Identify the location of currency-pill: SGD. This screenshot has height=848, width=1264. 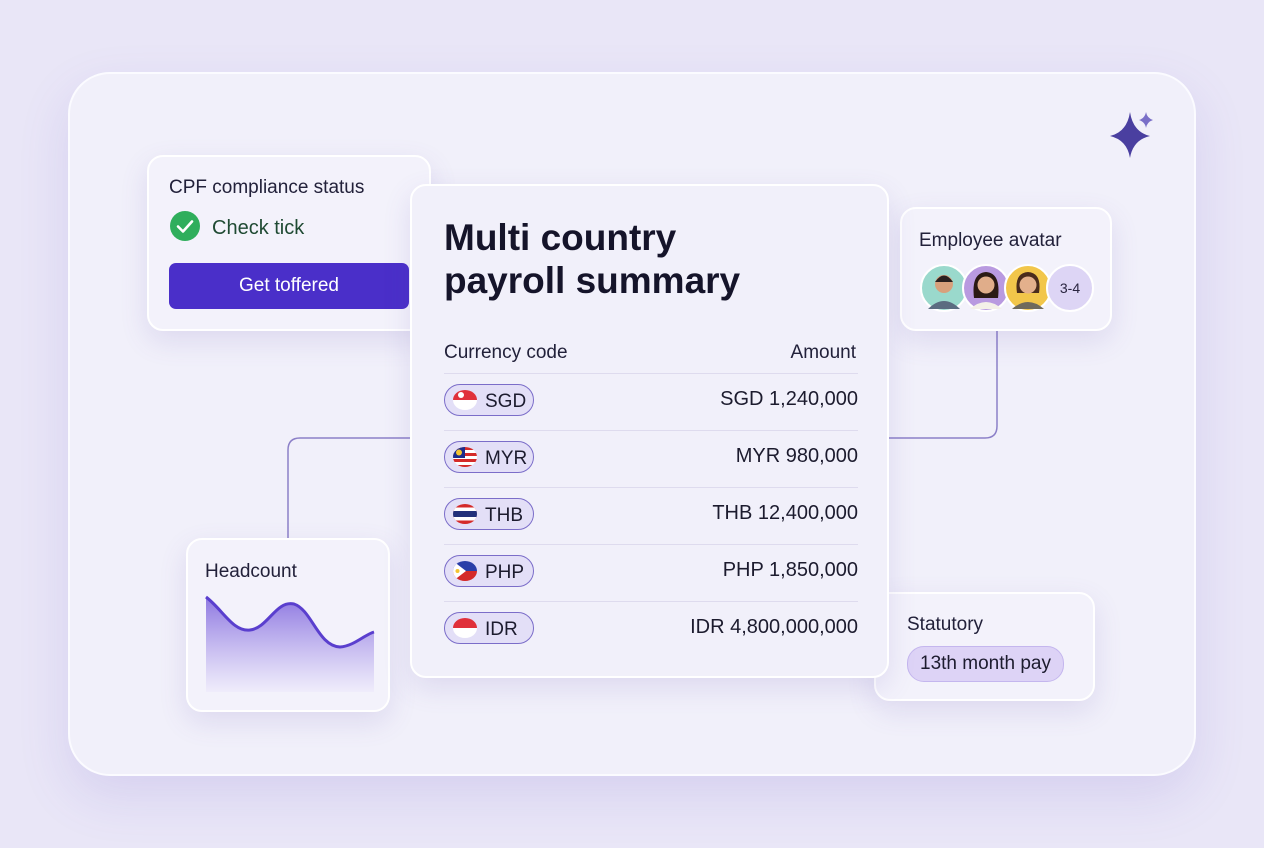
(489, 400).